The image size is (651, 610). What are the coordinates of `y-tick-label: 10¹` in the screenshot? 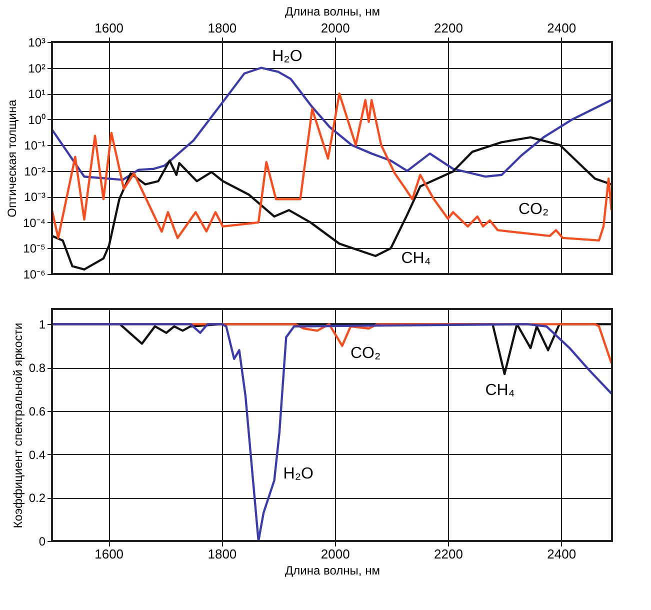 It's located at (37, 94).